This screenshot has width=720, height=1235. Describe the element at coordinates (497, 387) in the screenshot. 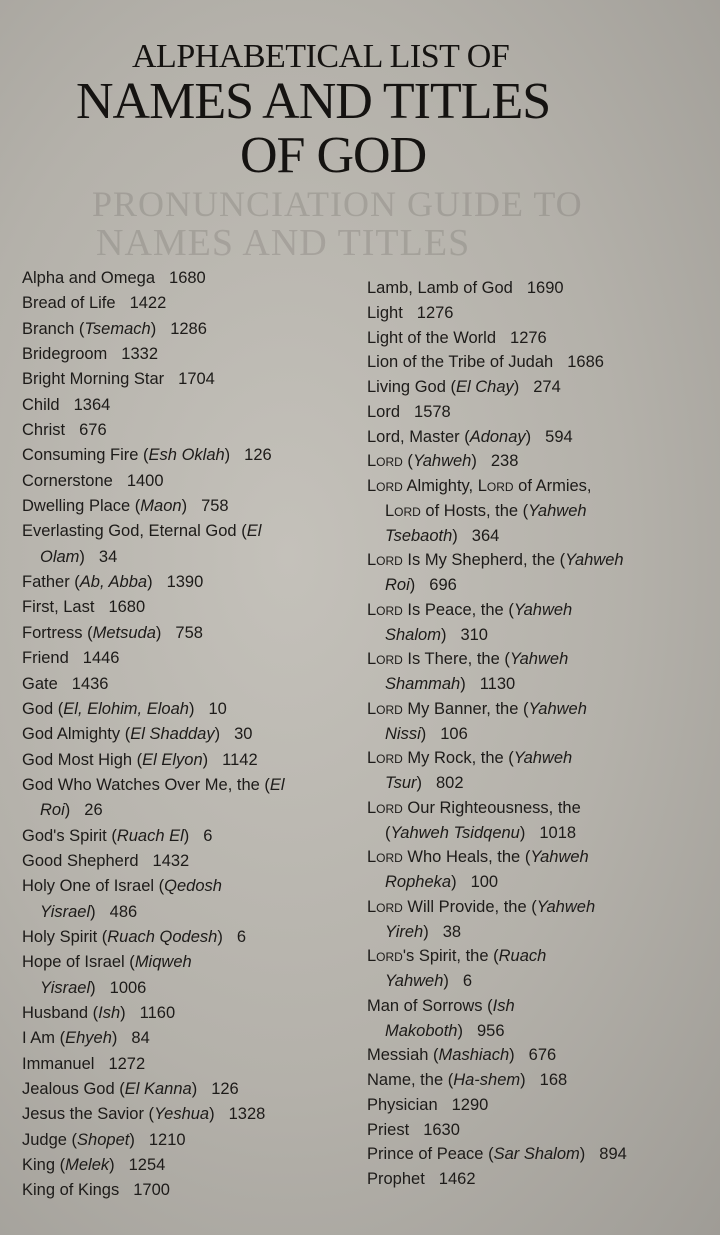

I see `entry-line: Living God (El Chay) 274` at that location.